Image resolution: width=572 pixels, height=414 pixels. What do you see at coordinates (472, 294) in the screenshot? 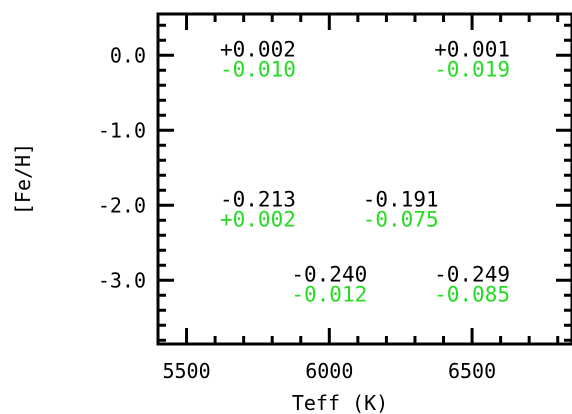
I see `data-label-lower: -0.085` at bounding box center [472, 294].